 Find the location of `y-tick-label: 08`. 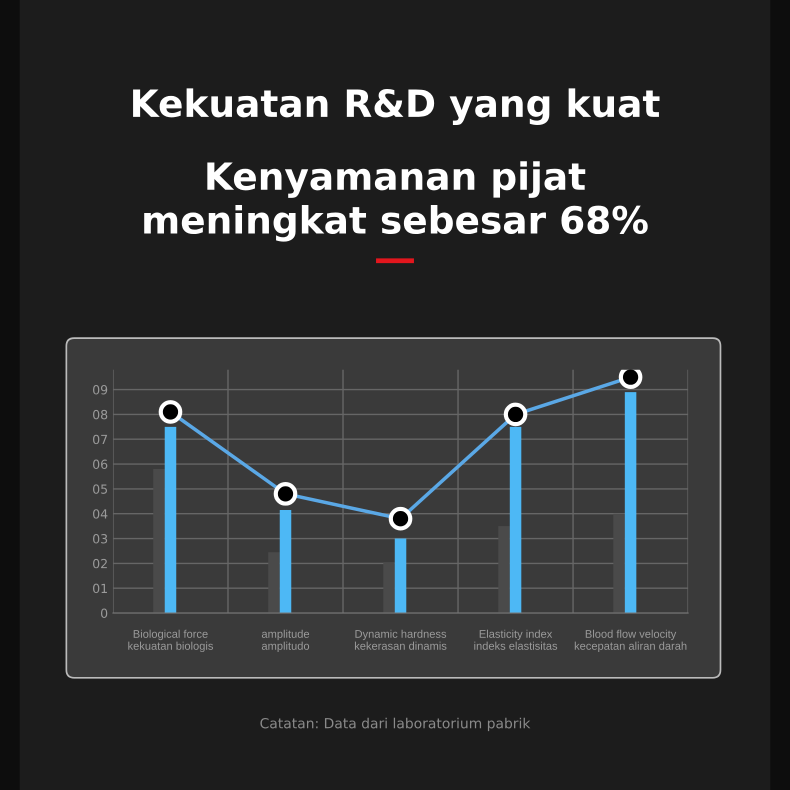

y-tick-label: 08 is located at coordinates (100, 415).